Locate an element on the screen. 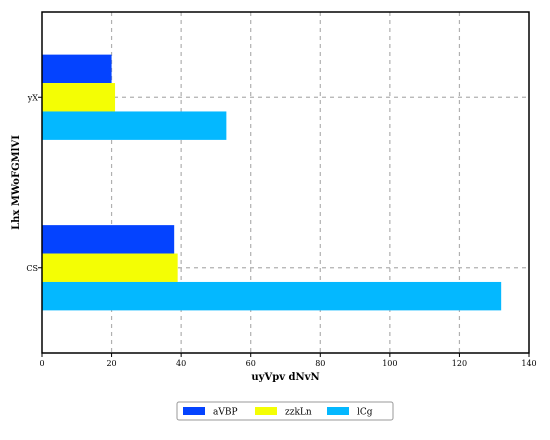 Image resolution: width=550 pixels, height=440 pixels. x-axis-ticks: 0 20 40 60 80 100 120 140 is located at coordinates (288, 360).